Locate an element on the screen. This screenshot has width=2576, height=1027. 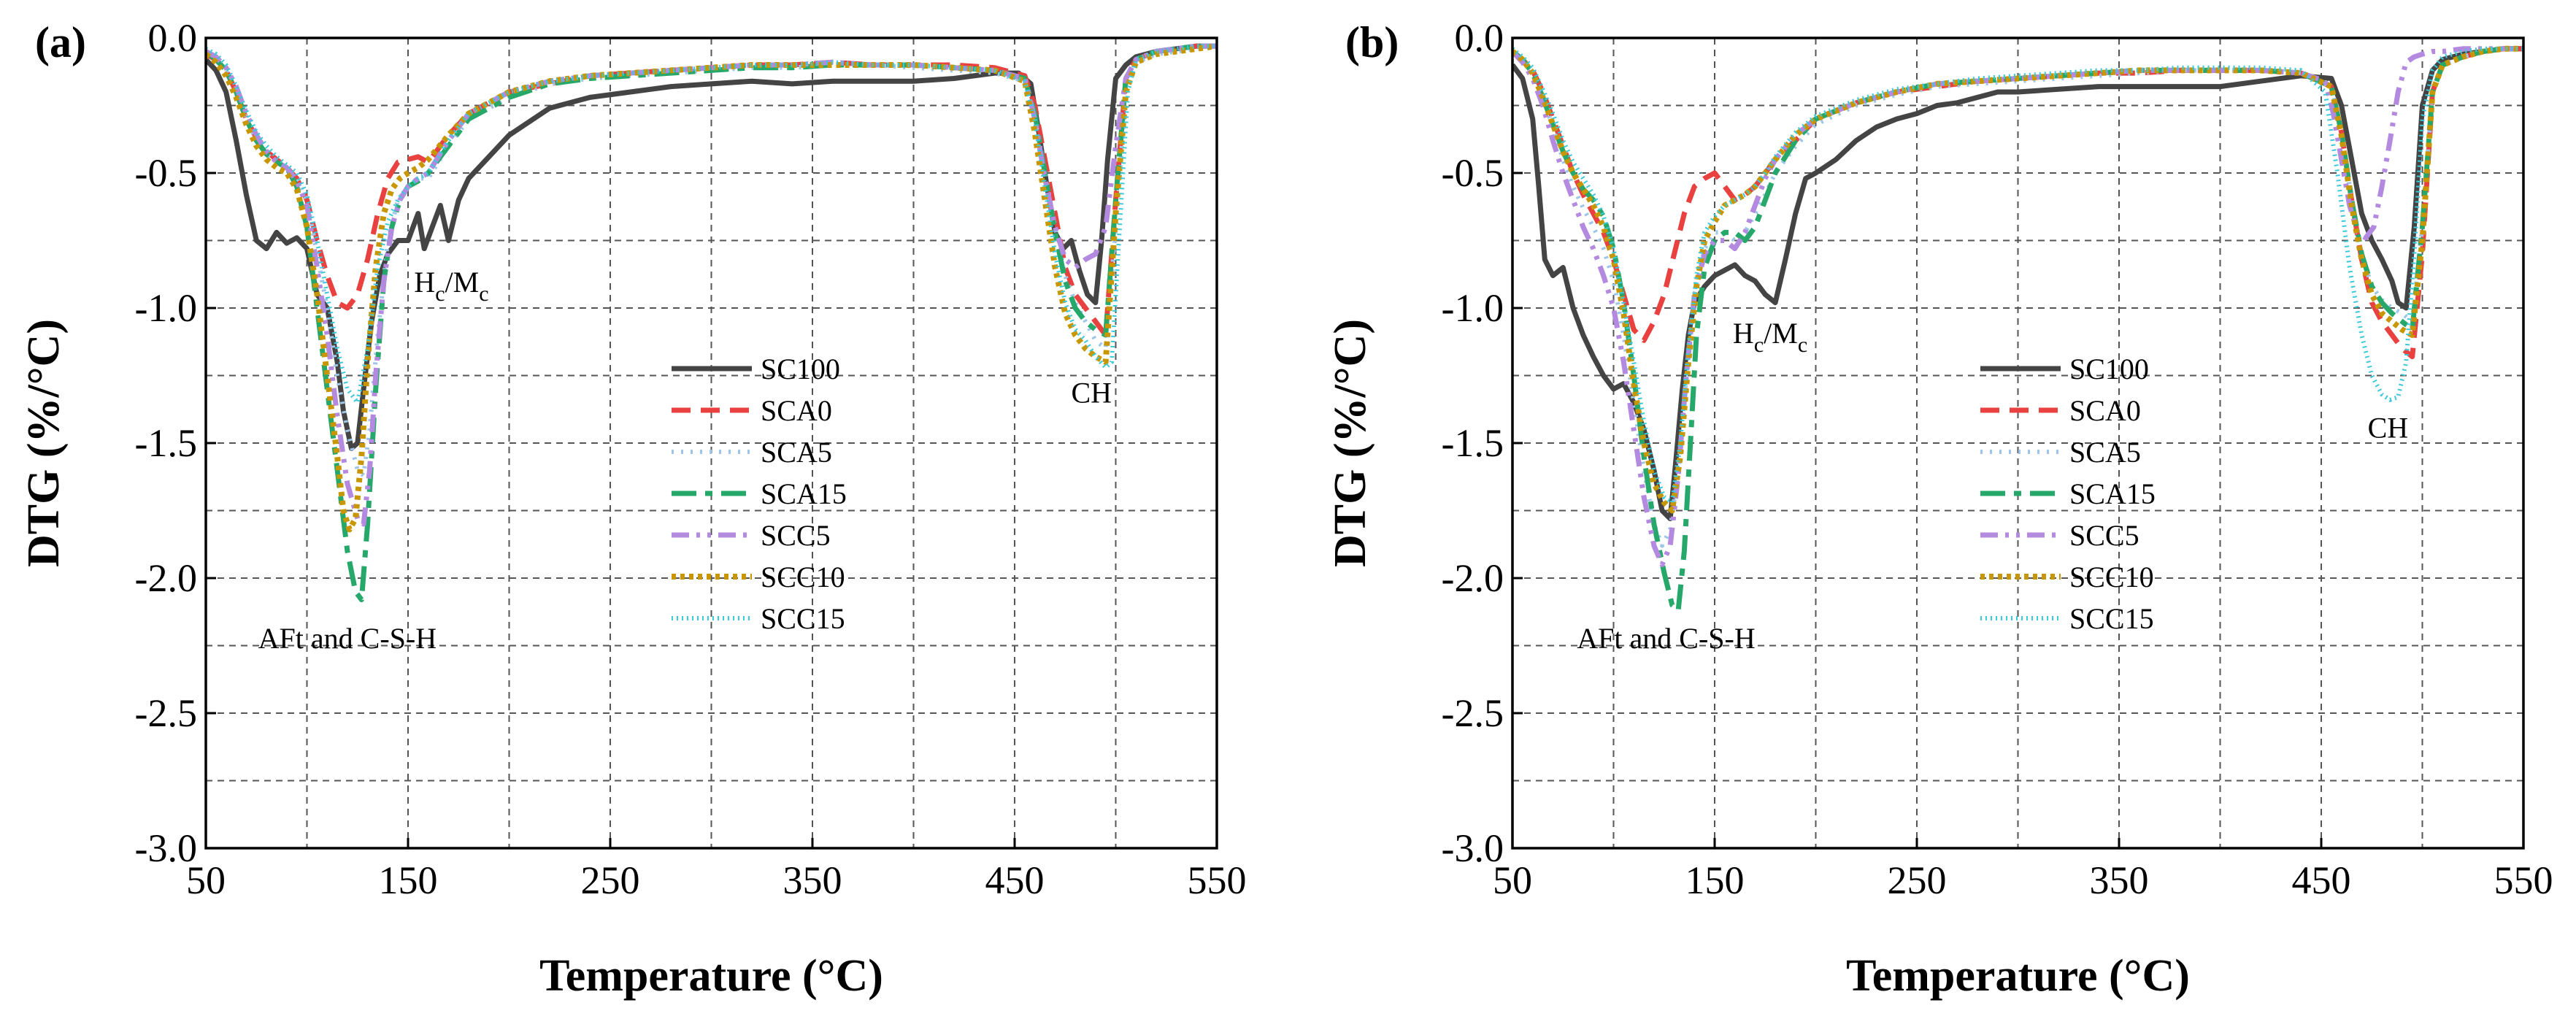
panel-label: (a) is located at coordinates (60, 42).